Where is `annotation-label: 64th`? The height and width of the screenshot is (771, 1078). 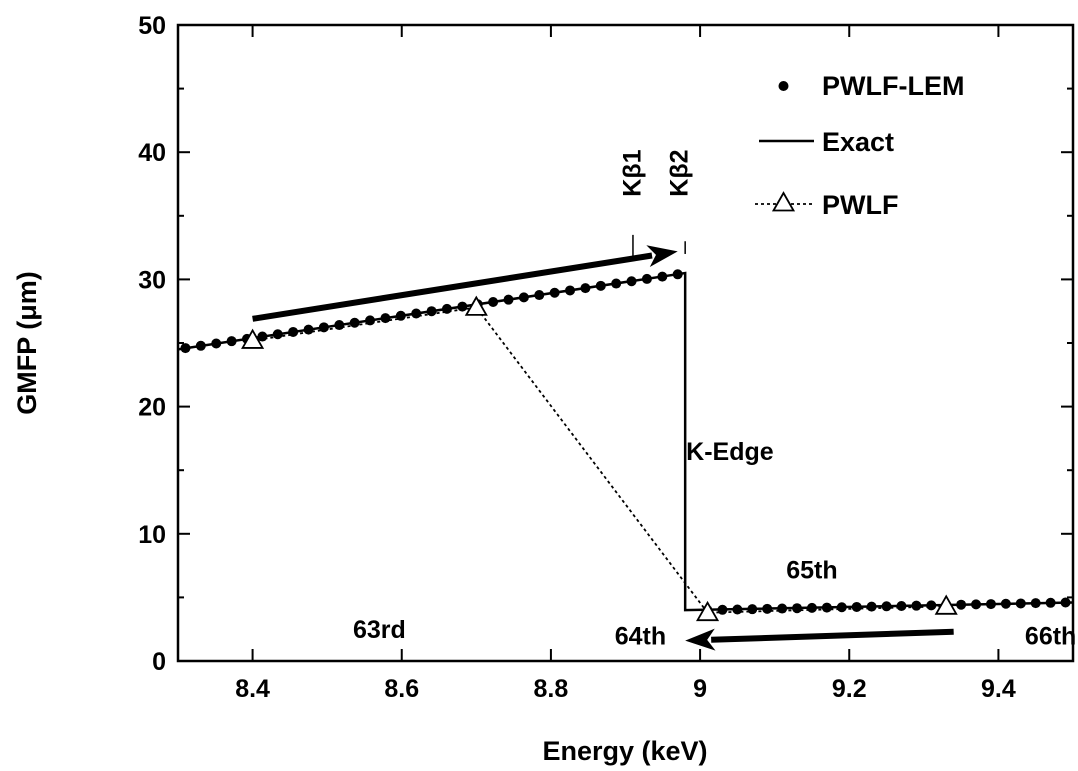
annotation-label: 64th is located at coordinates (640, 636).